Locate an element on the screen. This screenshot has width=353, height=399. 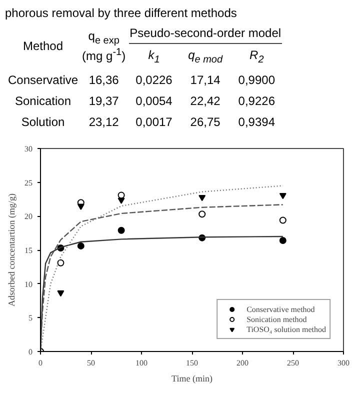
text: 19,37 is located at coordinates (104, 101).